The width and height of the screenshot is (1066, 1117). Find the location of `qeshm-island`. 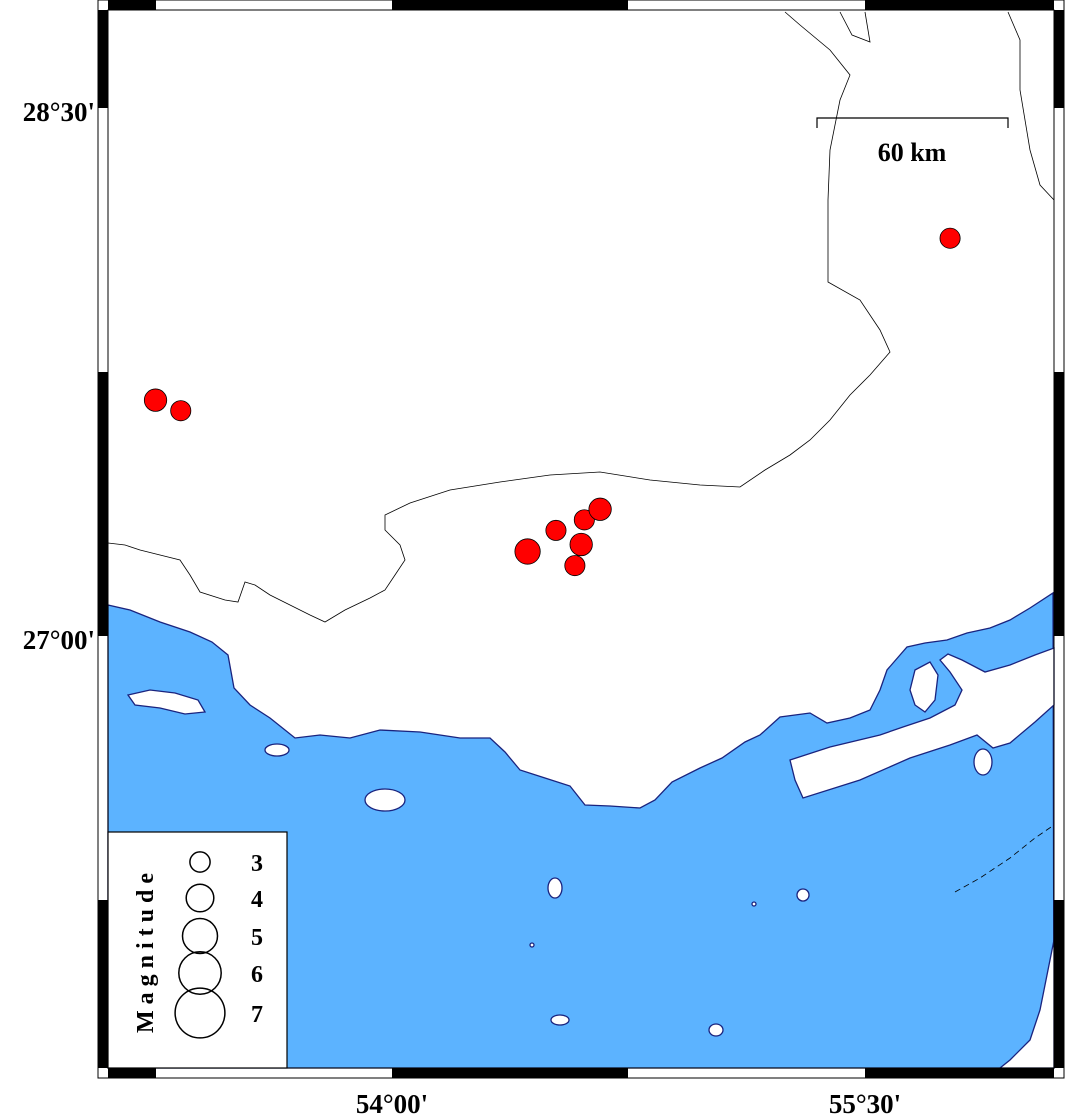

qeshm-island is located at coordinates (922, 723).